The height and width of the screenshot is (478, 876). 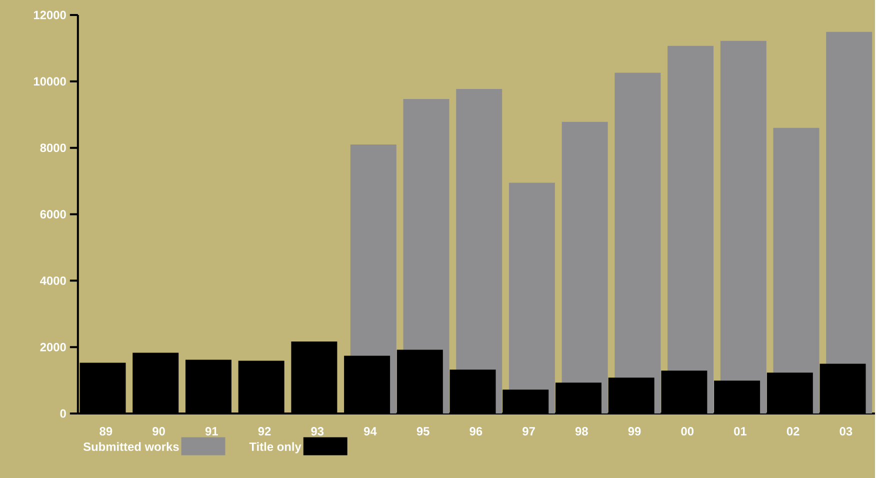 I want to click on x-tick-label: 92, so click(x=264, y=431).